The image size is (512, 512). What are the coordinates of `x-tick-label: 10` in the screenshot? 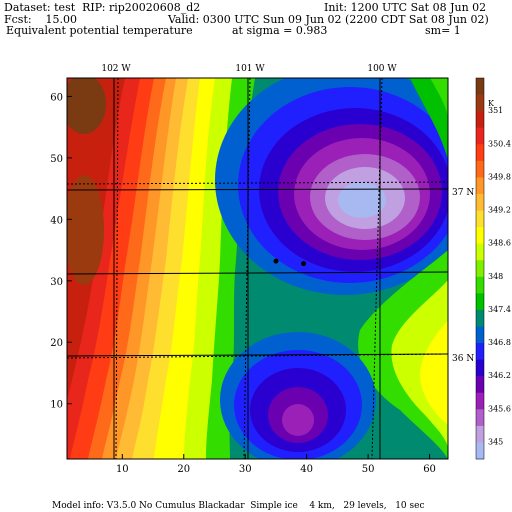 It's located at (122, 469).